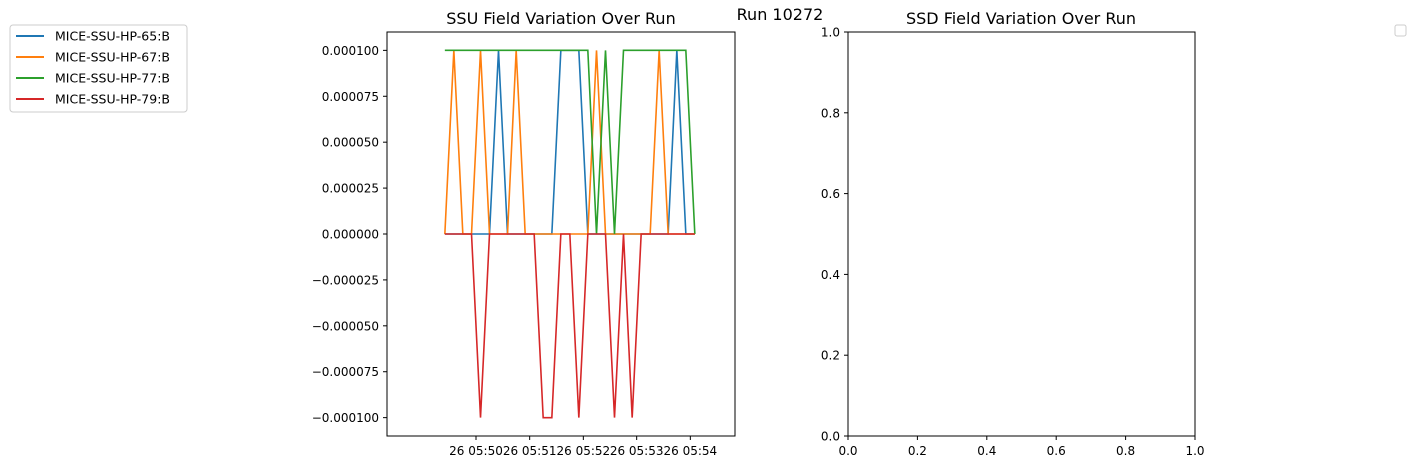 This screenshot has width=1415, height=470. I want to click on x-tick-label: 1.0, so click(1194, 451).